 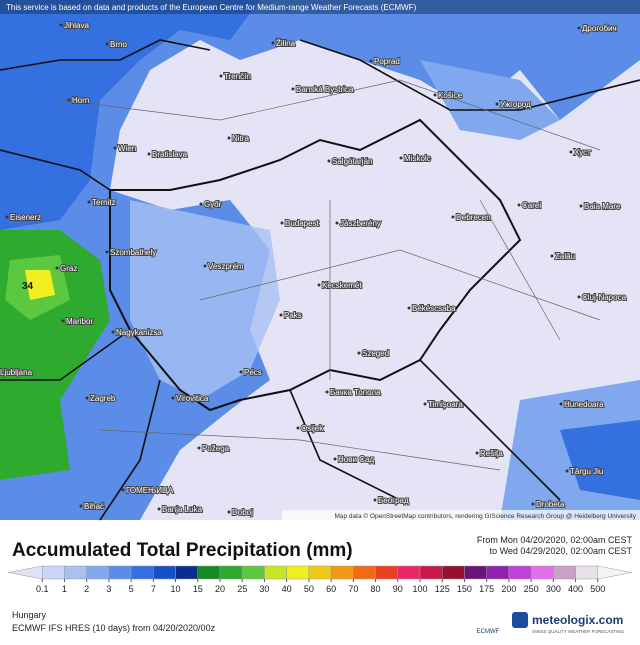 What do you see at coordinates (491, 453) in the screenshot?
I see `city-label: Rešița` at bounding box center [491, 453].